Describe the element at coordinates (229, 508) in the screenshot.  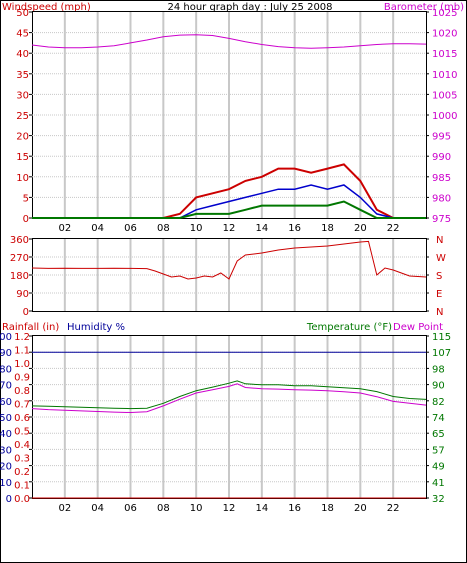
I see `x-tick-label: 12` at that location.